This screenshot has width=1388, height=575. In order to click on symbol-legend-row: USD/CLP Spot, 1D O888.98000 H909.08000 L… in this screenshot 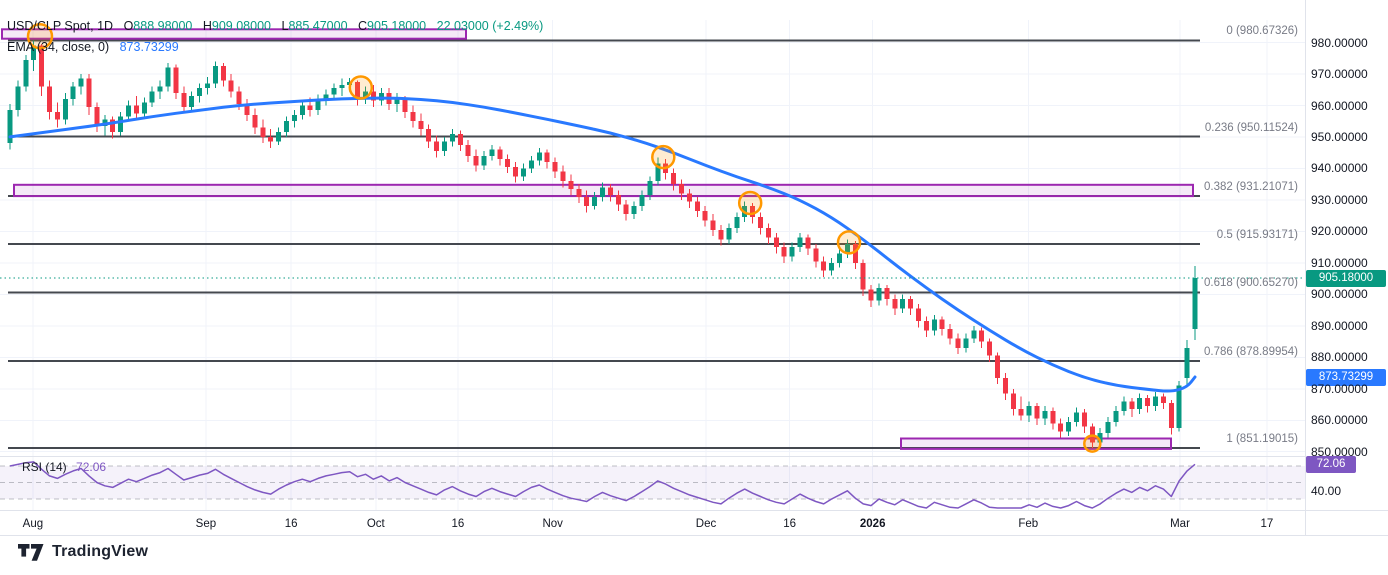, I will do `click(275, 26)`.